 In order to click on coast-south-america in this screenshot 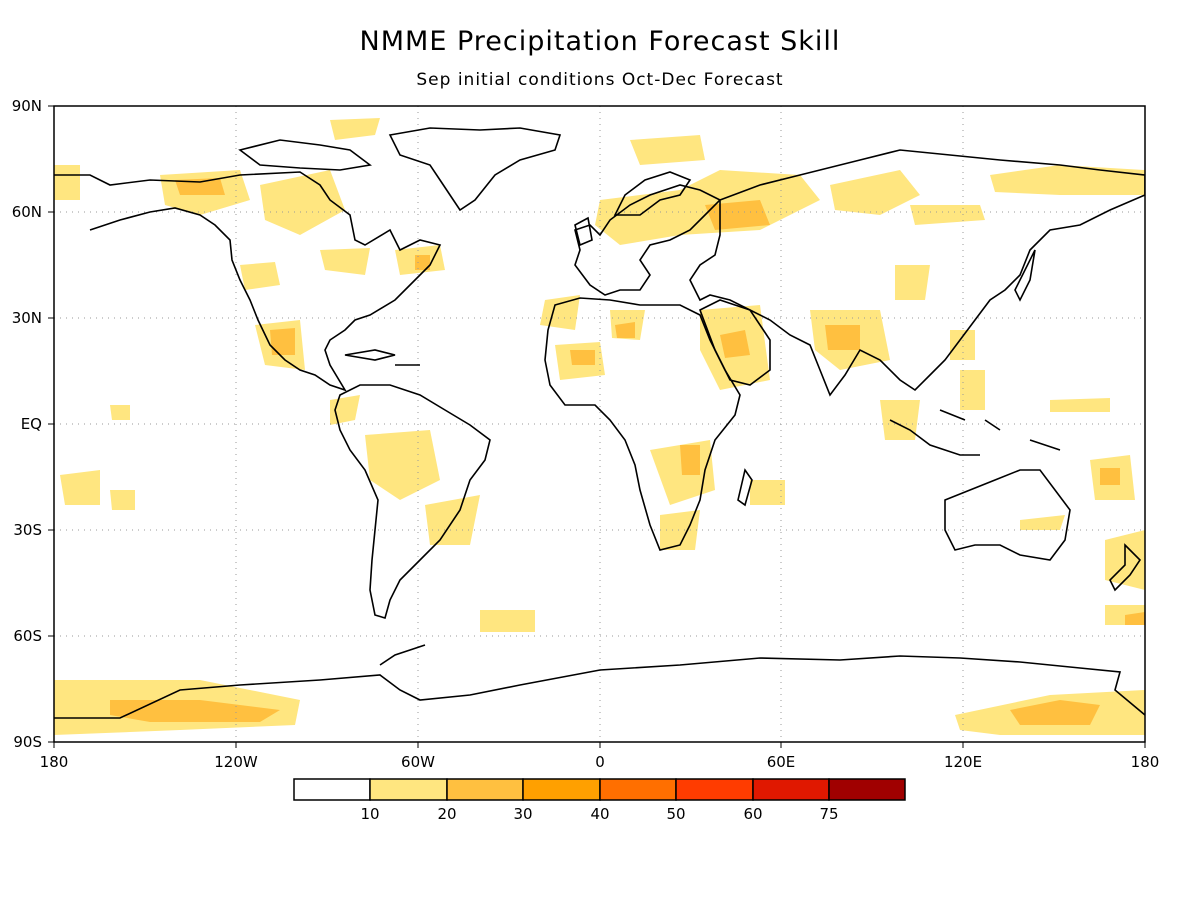, I will do `click(412, 502)`.